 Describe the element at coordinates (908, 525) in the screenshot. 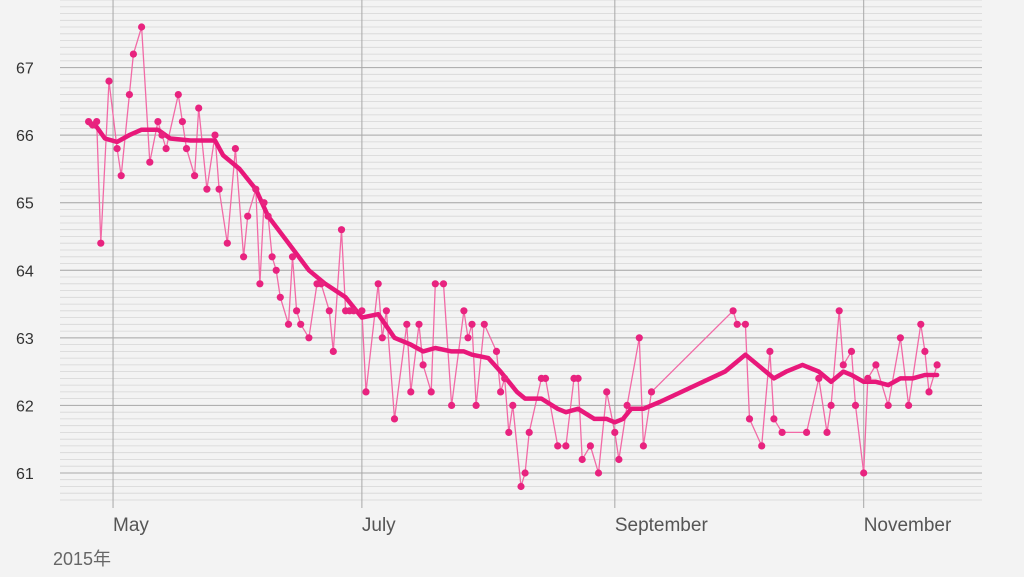

I see `x-tick-label: November` at that location.